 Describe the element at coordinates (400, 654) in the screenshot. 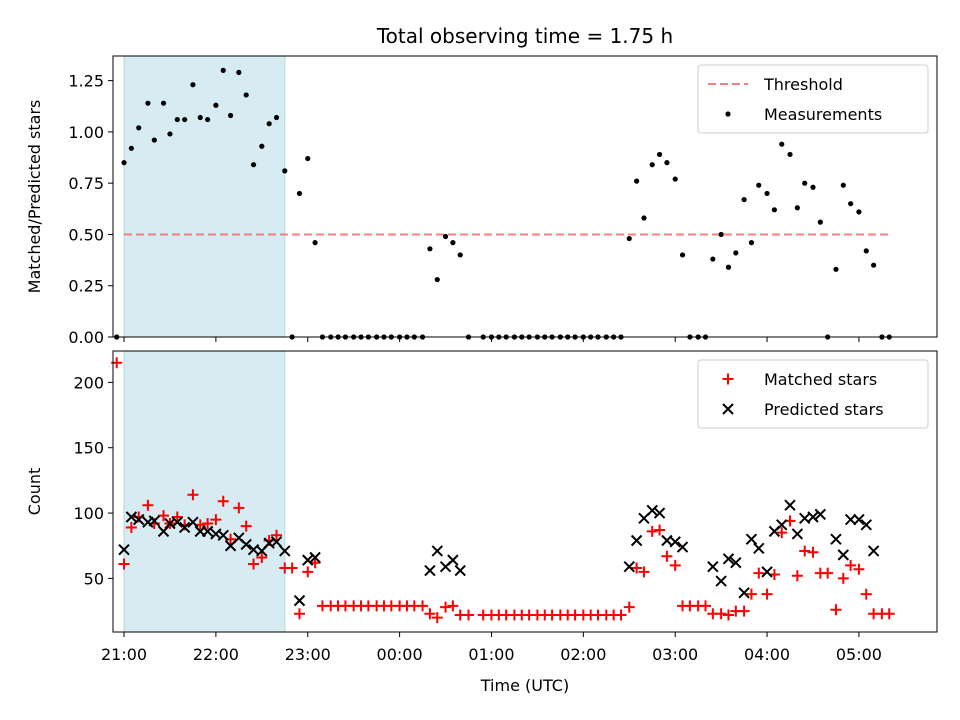

I see `bottom-xtick-label: 00:00` at that location.